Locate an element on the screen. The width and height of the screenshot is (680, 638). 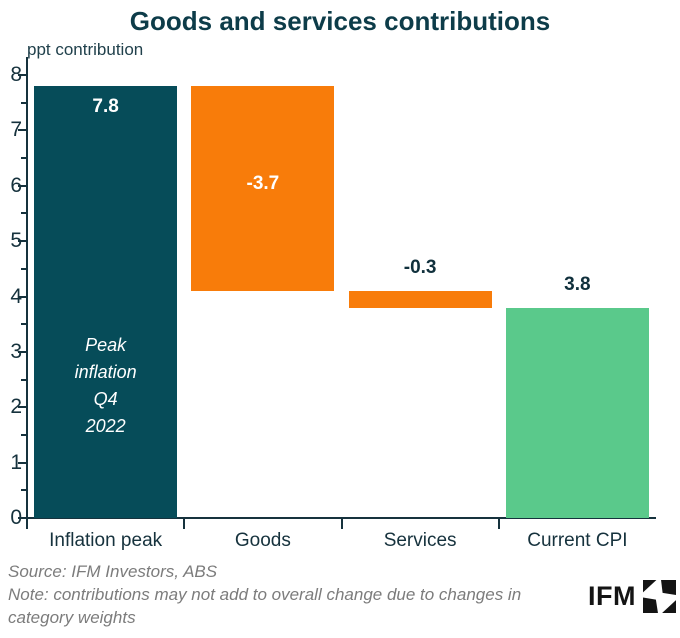
y-tick-label: 3 is located at coordinates (16, 351).